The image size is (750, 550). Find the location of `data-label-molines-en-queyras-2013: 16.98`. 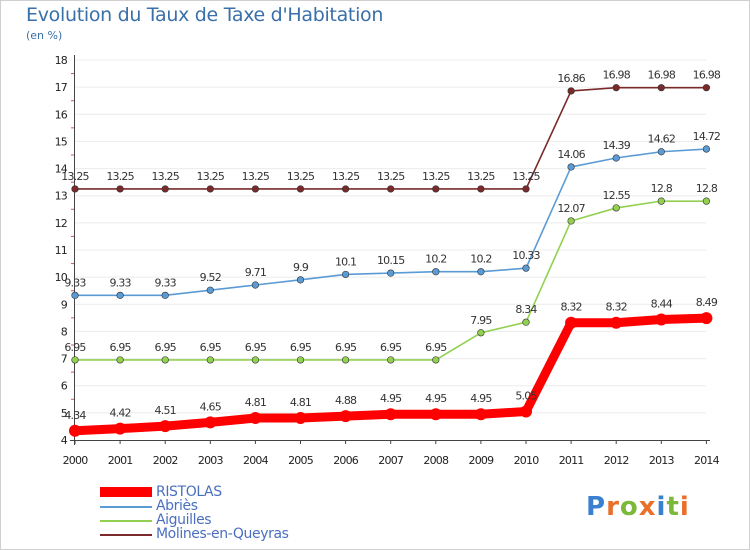

data-label-molines-en-queyras-2013: 16.98 is located at coordinates (662, 75).